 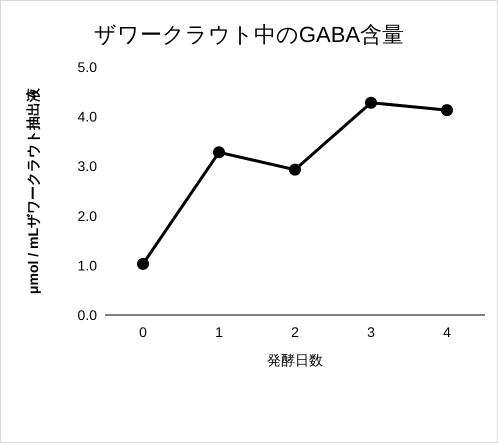 I want to click on y-tick-label: 5.0, so click(x=88, y=67).